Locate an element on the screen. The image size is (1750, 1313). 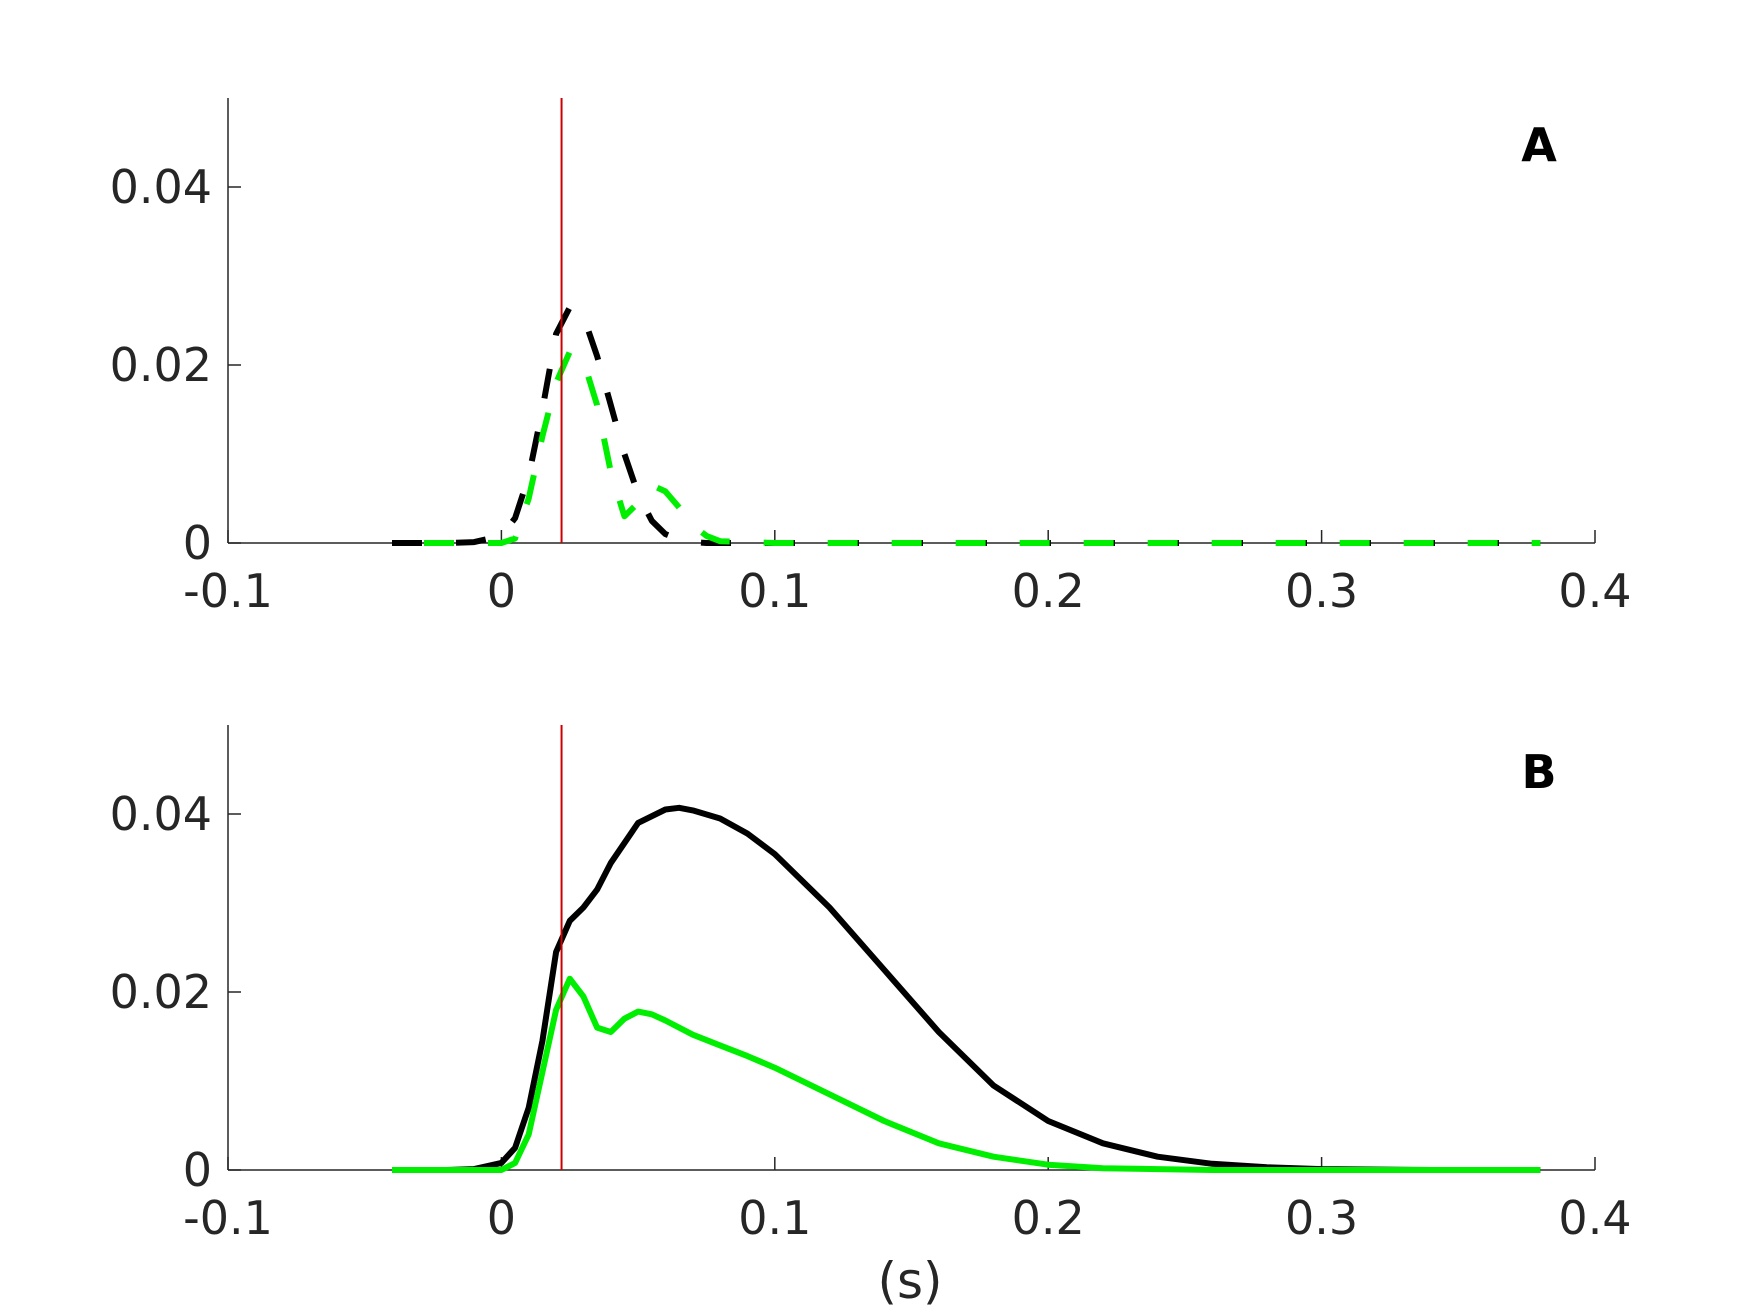
series-line-black is located at coordinates (966, 425).